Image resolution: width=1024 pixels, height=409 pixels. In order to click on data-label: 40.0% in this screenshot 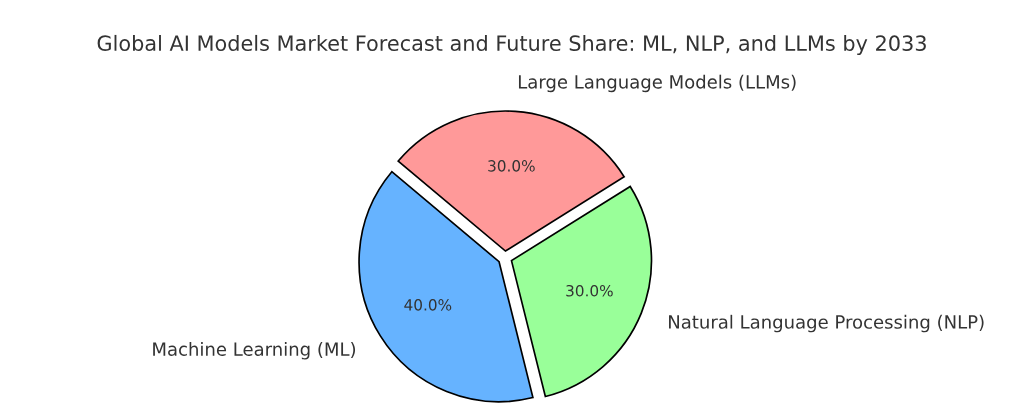, I will do `click(428, 305)`.